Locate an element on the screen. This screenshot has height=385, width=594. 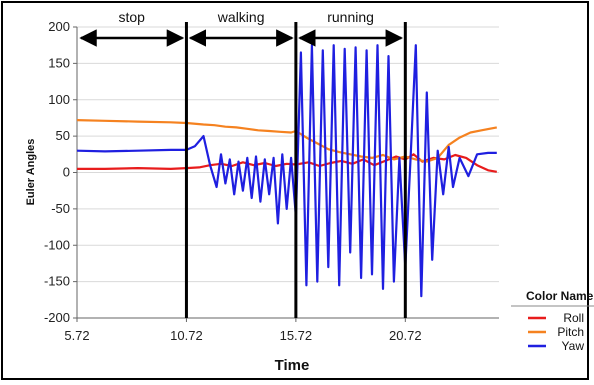
legend-label-roll: Roll is located at coordinates (573, 318).